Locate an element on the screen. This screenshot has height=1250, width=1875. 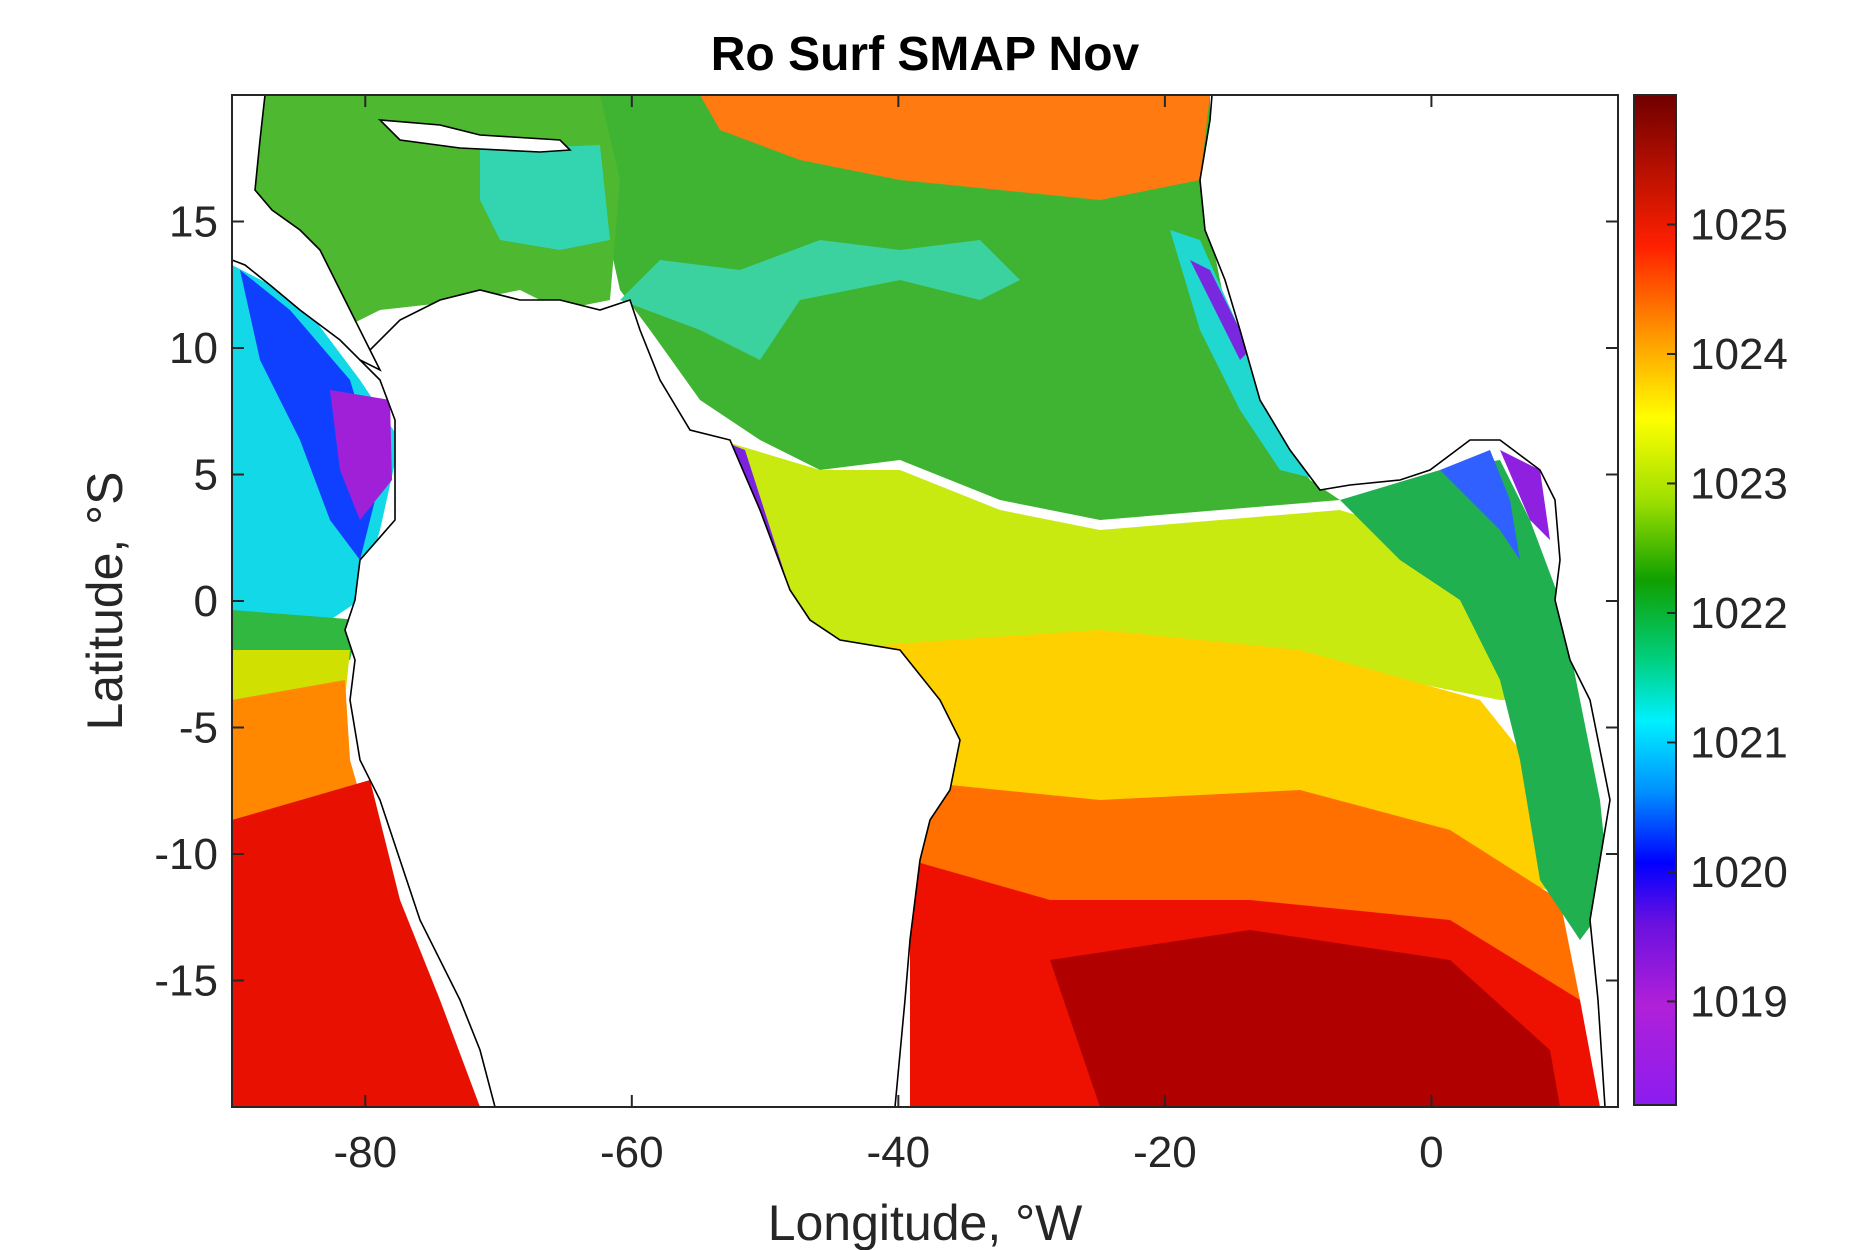
chart-title: Ro Surf SMAP Nov is located at coordinates (925, 54).